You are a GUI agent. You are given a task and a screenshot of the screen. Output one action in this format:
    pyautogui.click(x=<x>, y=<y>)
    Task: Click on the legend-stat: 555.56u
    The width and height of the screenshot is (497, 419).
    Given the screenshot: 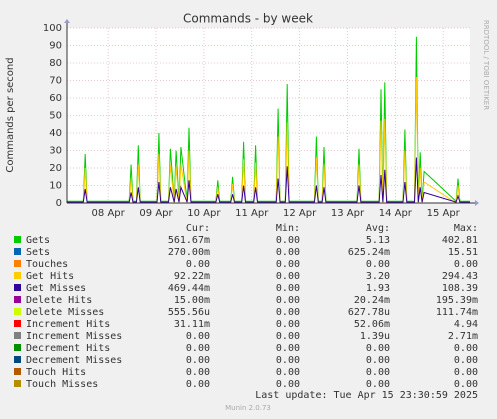 What is the action you would take?
    pyautogui.click(x=189, y=312)
    